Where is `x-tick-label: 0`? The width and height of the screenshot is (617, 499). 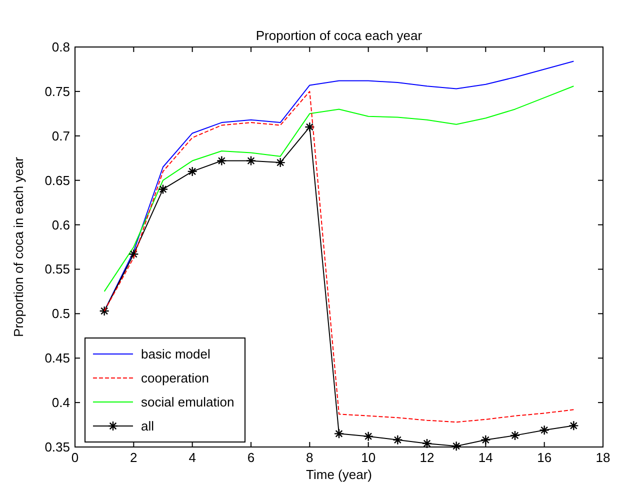 x-tick-label: 0 is located at coordinates (75, 457).